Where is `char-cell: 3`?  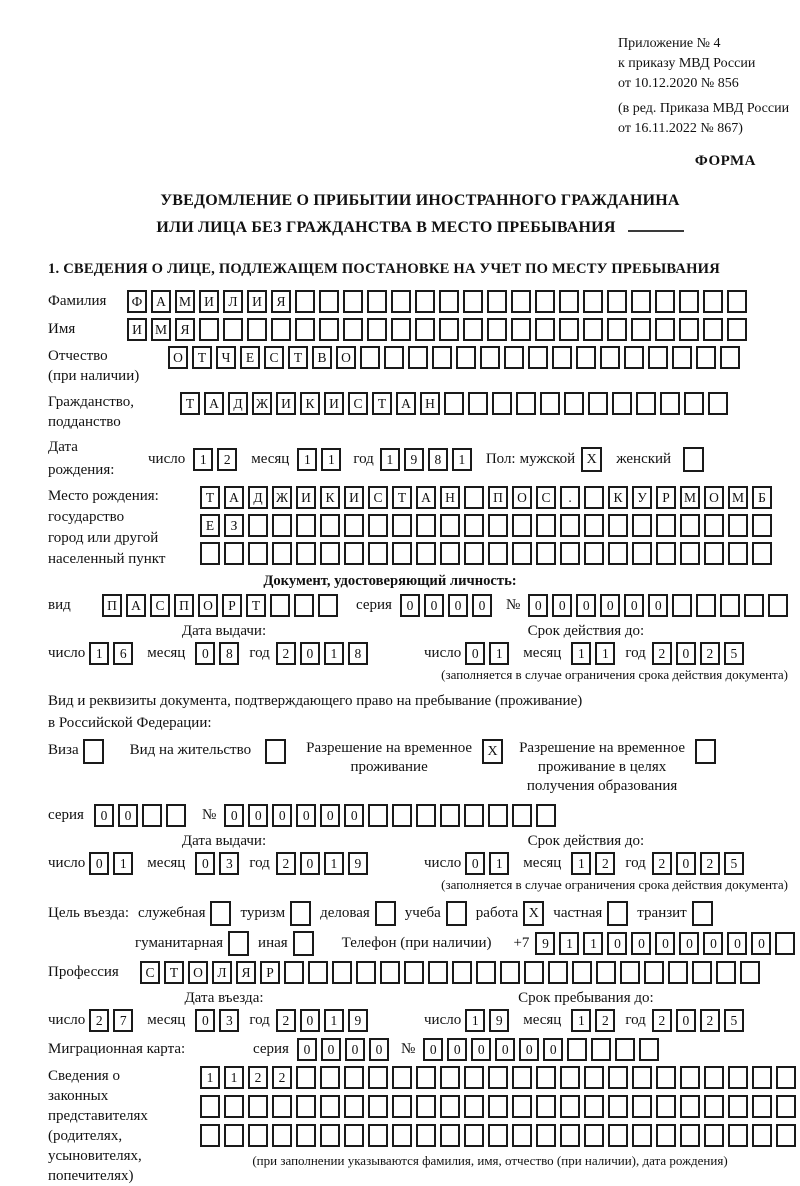 char-cell: 3 is located at coordinates (229, 1020).